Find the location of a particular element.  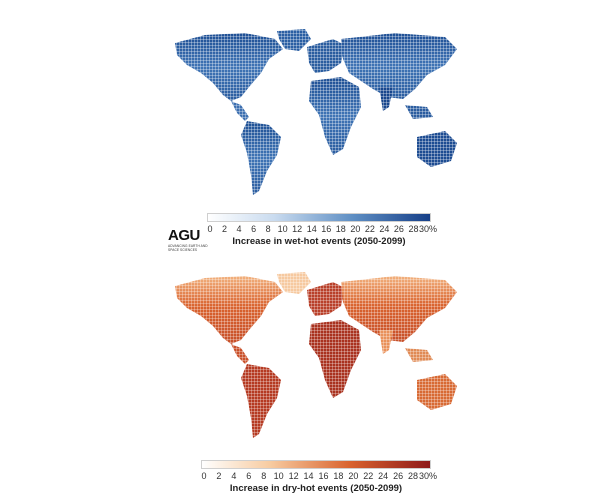

dry-tick-label: 14 is located at coordinates (308, 476).